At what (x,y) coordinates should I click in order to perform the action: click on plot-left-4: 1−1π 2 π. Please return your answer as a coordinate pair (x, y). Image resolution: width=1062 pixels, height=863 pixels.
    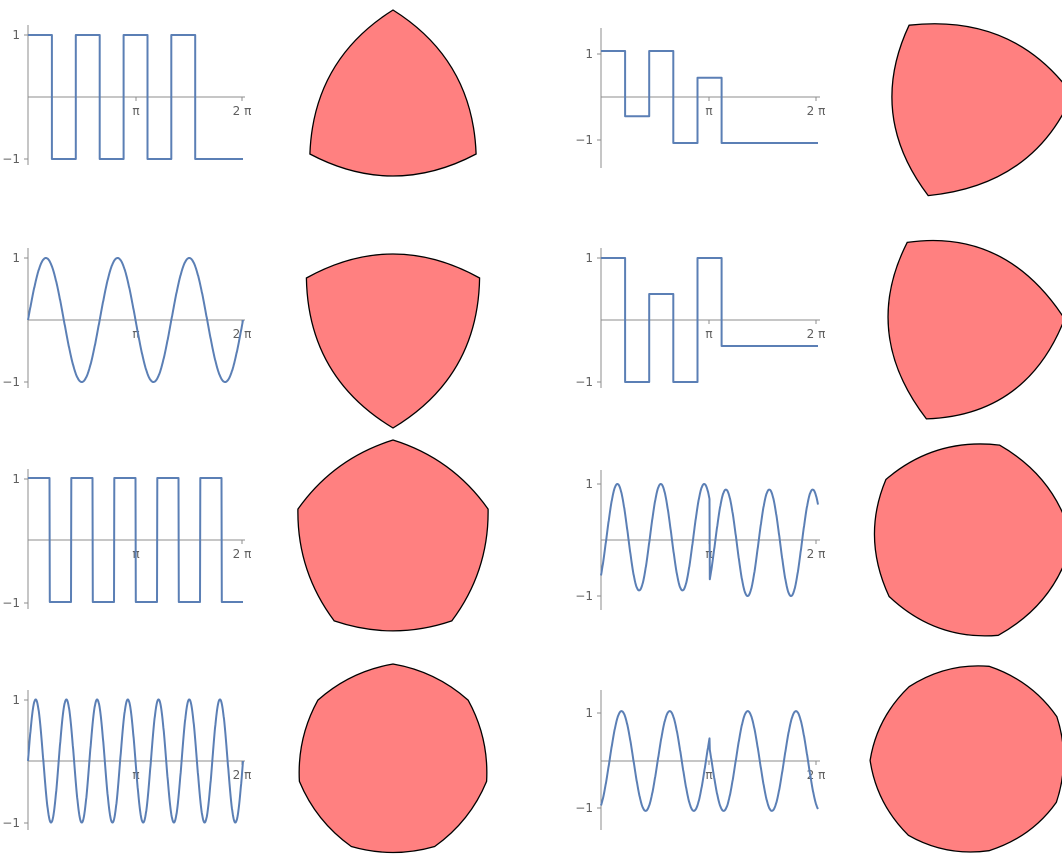
    Looking at the image, I should click on (126, 760).